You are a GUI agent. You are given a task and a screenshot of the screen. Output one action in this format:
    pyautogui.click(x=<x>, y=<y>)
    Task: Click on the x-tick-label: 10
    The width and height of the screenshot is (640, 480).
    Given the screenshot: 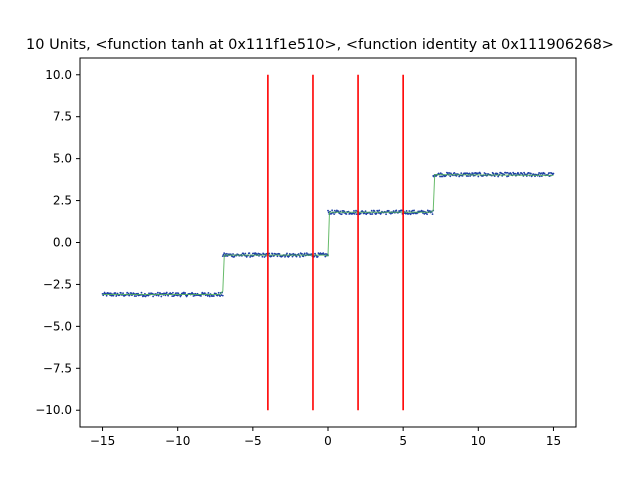 What is the action you would take?
    pyautogui.click(x=478, y=441)
    